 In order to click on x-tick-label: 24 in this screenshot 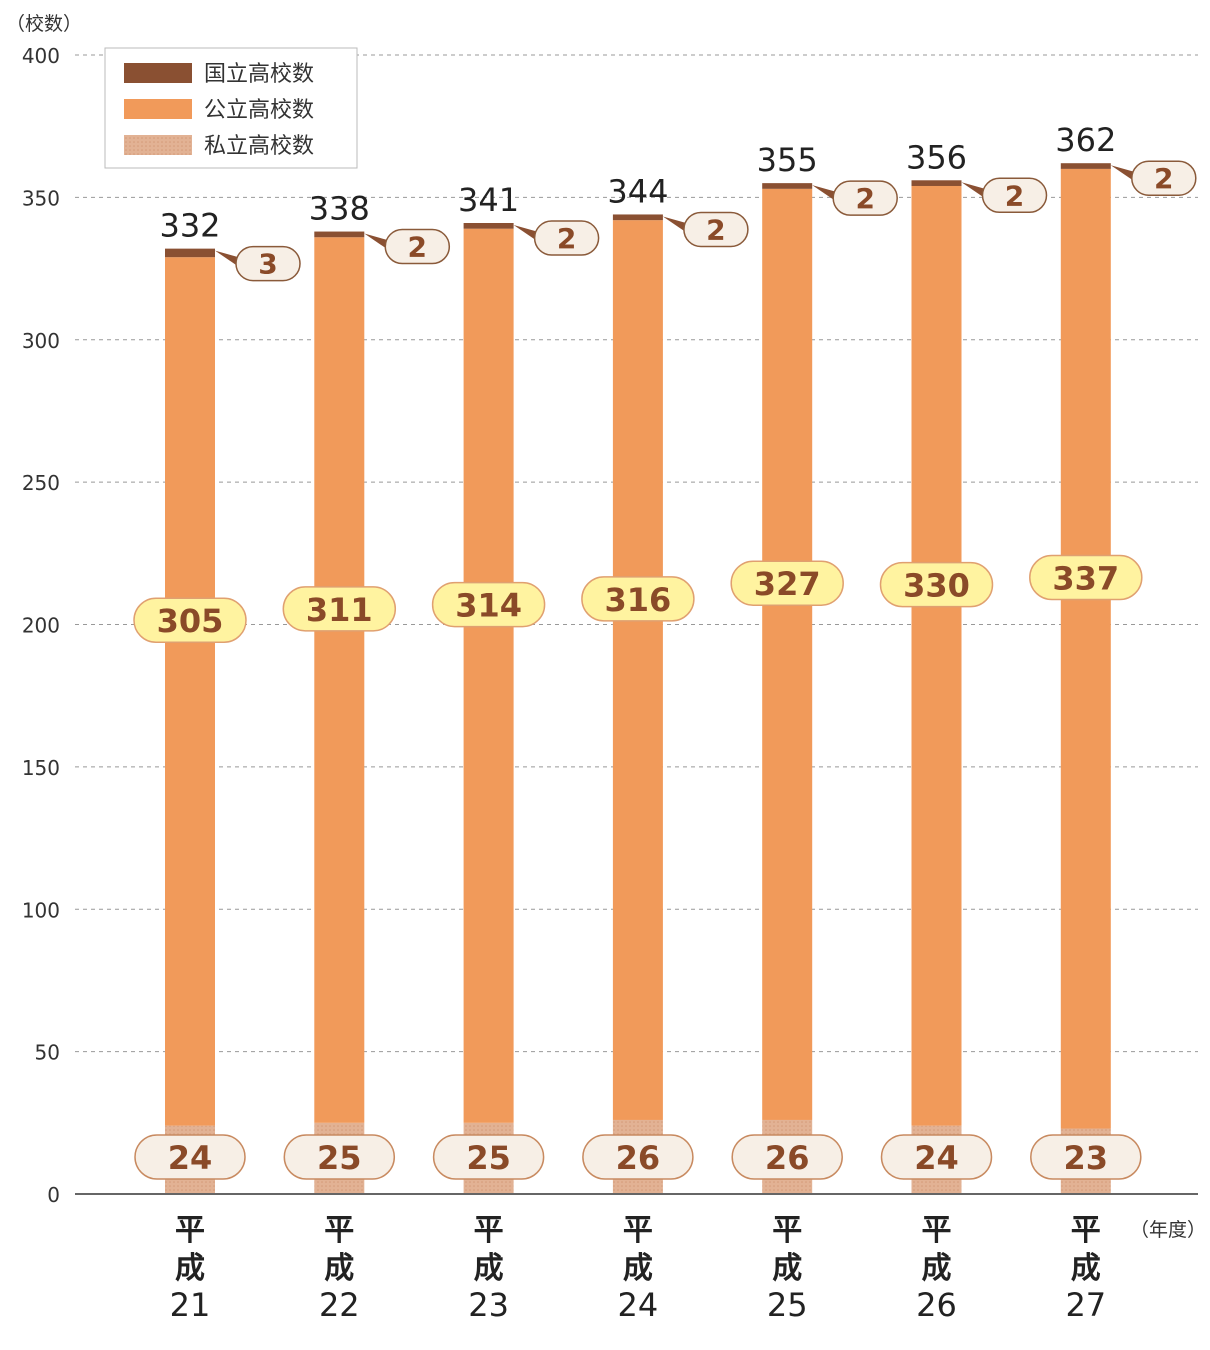, I will do `click(638, 1305)`.